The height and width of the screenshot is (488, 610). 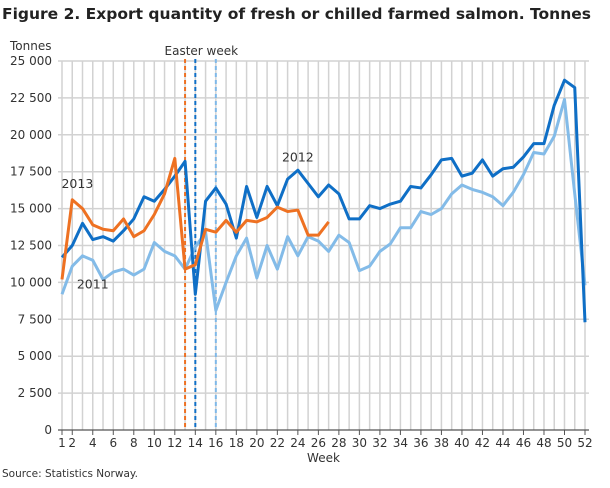 What do you see at coordinates (379, 443) in the screenshot?
I see `x-tick-label: 32` at bounding box center [379, 443].